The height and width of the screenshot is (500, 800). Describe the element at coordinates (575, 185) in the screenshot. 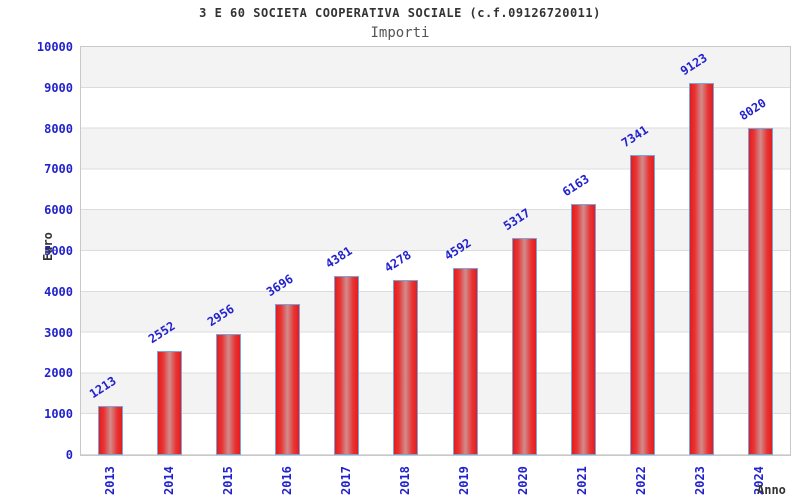

I see `bar-value-label: 6163` at that location.